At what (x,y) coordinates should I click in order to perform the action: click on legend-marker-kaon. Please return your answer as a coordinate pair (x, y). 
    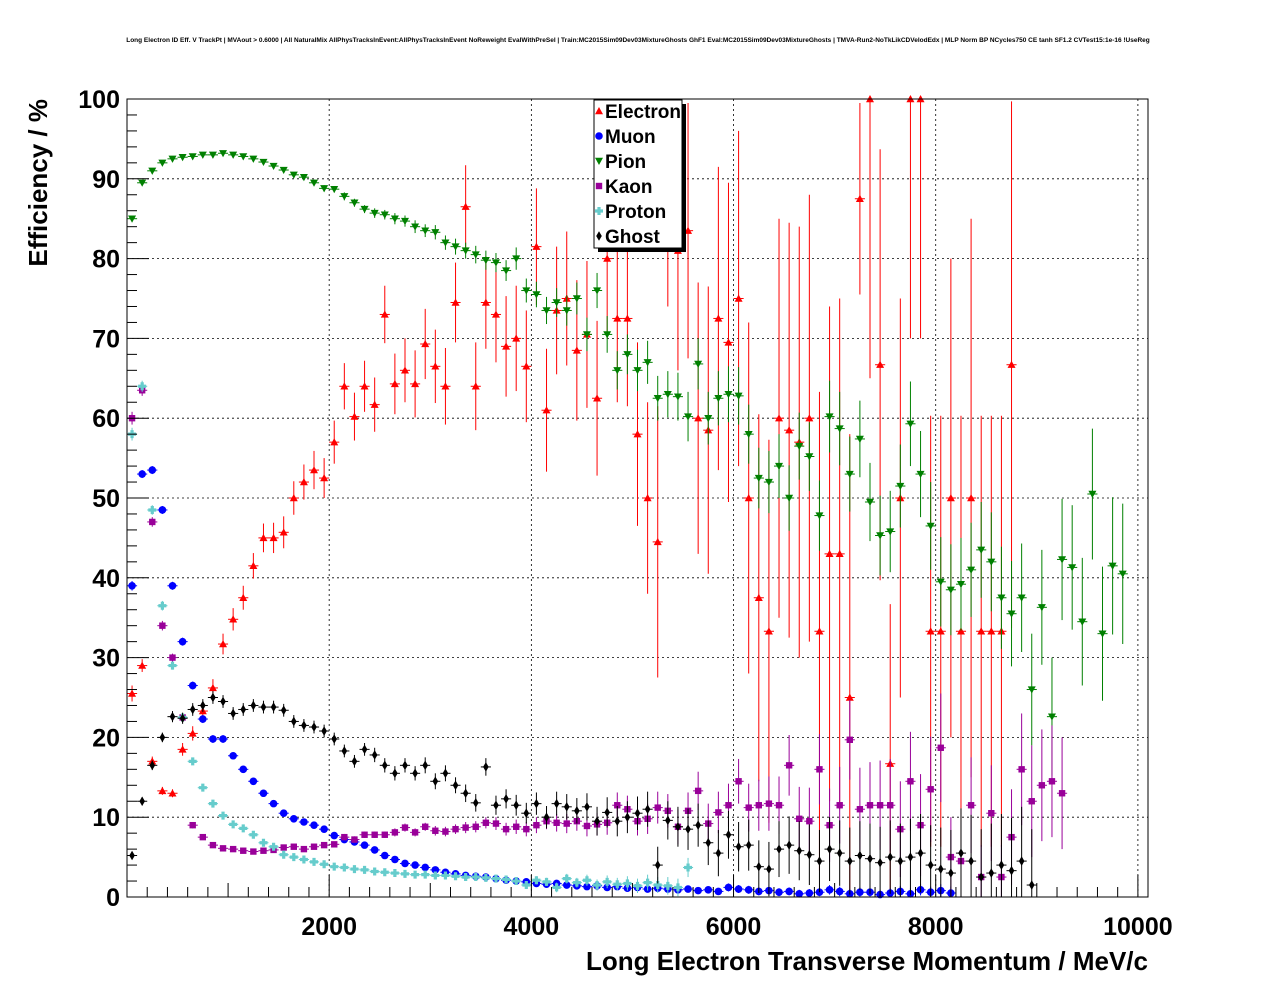
    Looking at the image, I should click on (599, 186).